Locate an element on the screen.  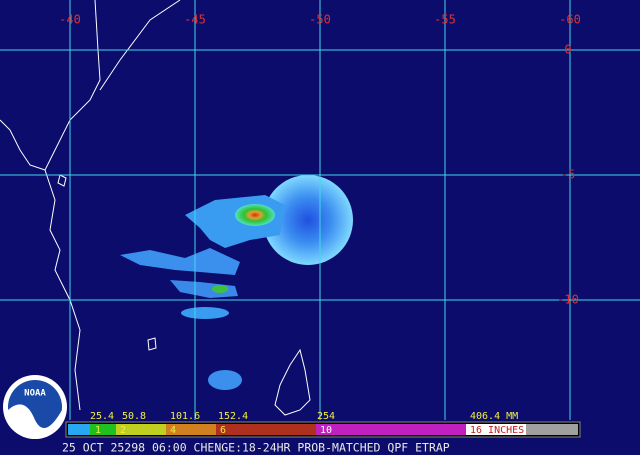
logo-wave is located at coordinates (35, 421).